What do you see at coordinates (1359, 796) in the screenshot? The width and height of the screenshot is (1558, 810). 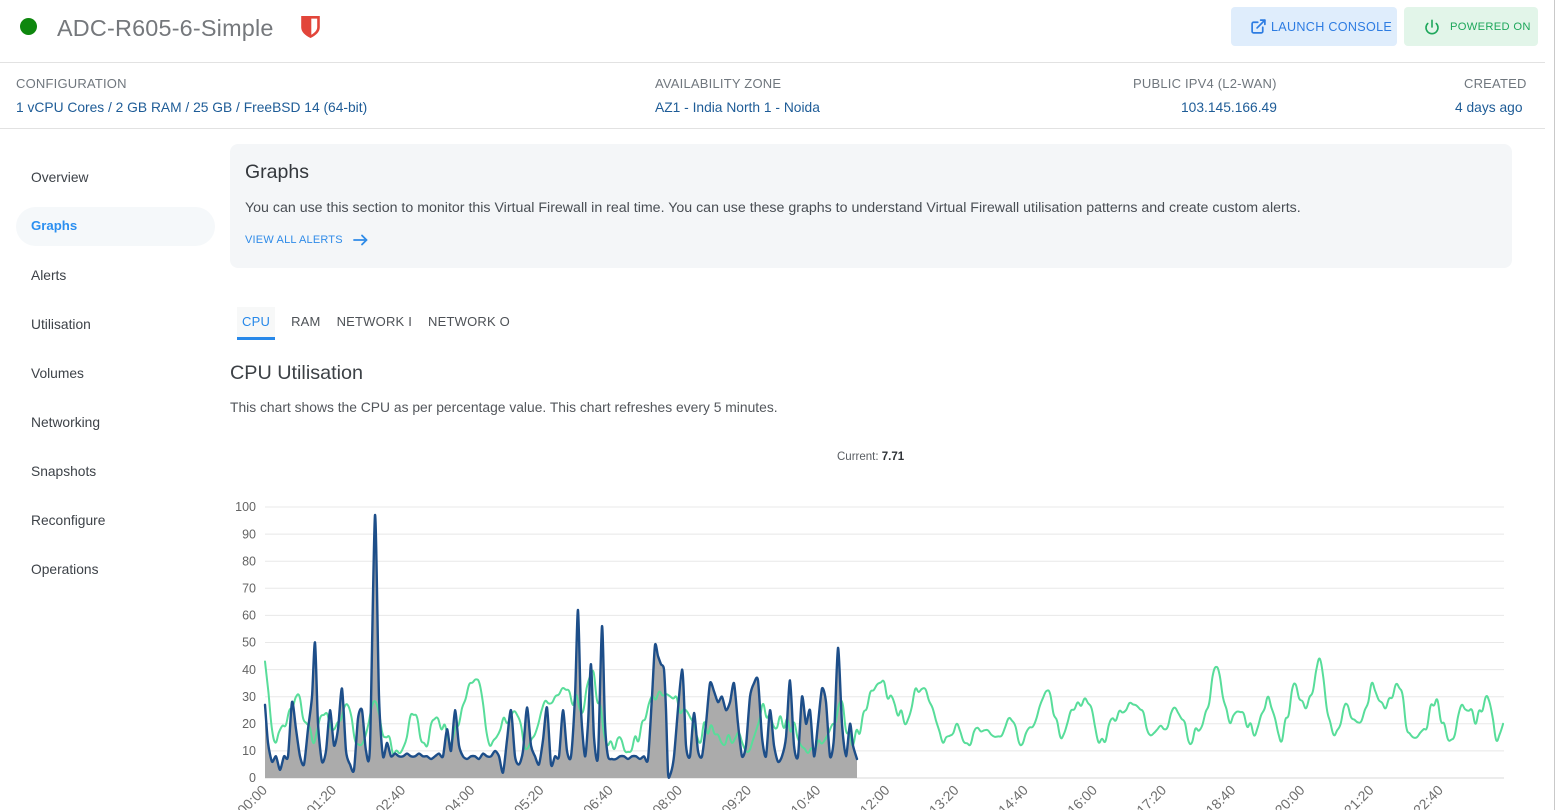 I see `svg-text: 21:20` at bounding box center [1359, 796].